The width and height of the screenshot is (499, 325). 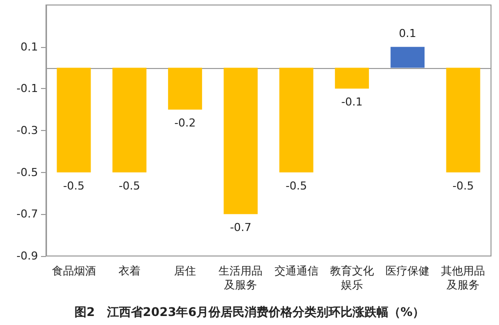 What do you see at coordinates (352, 278) in the screenshot?
I see `x-tick-label: 教育文化娱乐` at bounding box center [352, 278].